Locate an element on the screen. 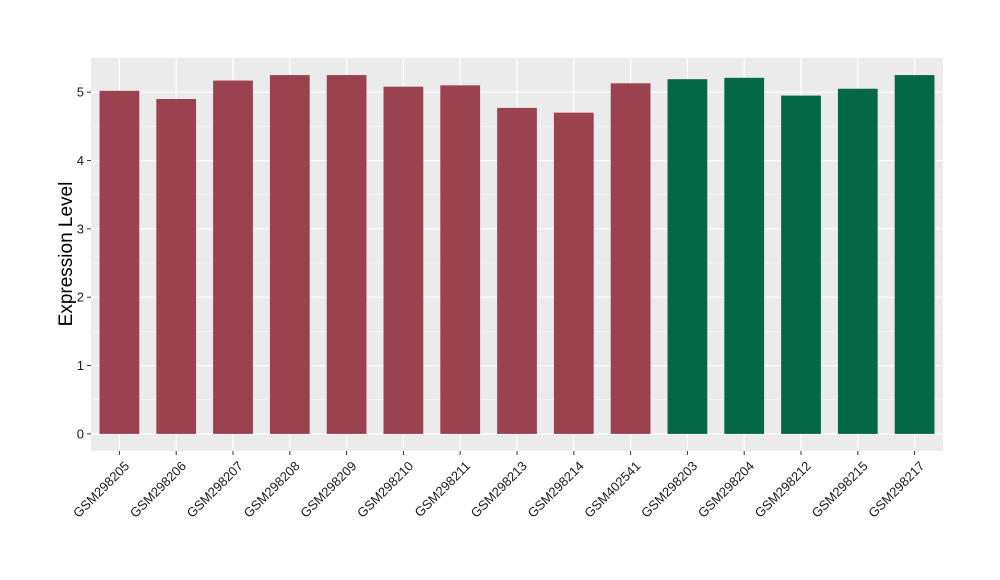 Image resolution: width=1000 pixels, height=580 pixels. bar-GSM298215 is located at coordinates (857, 261).